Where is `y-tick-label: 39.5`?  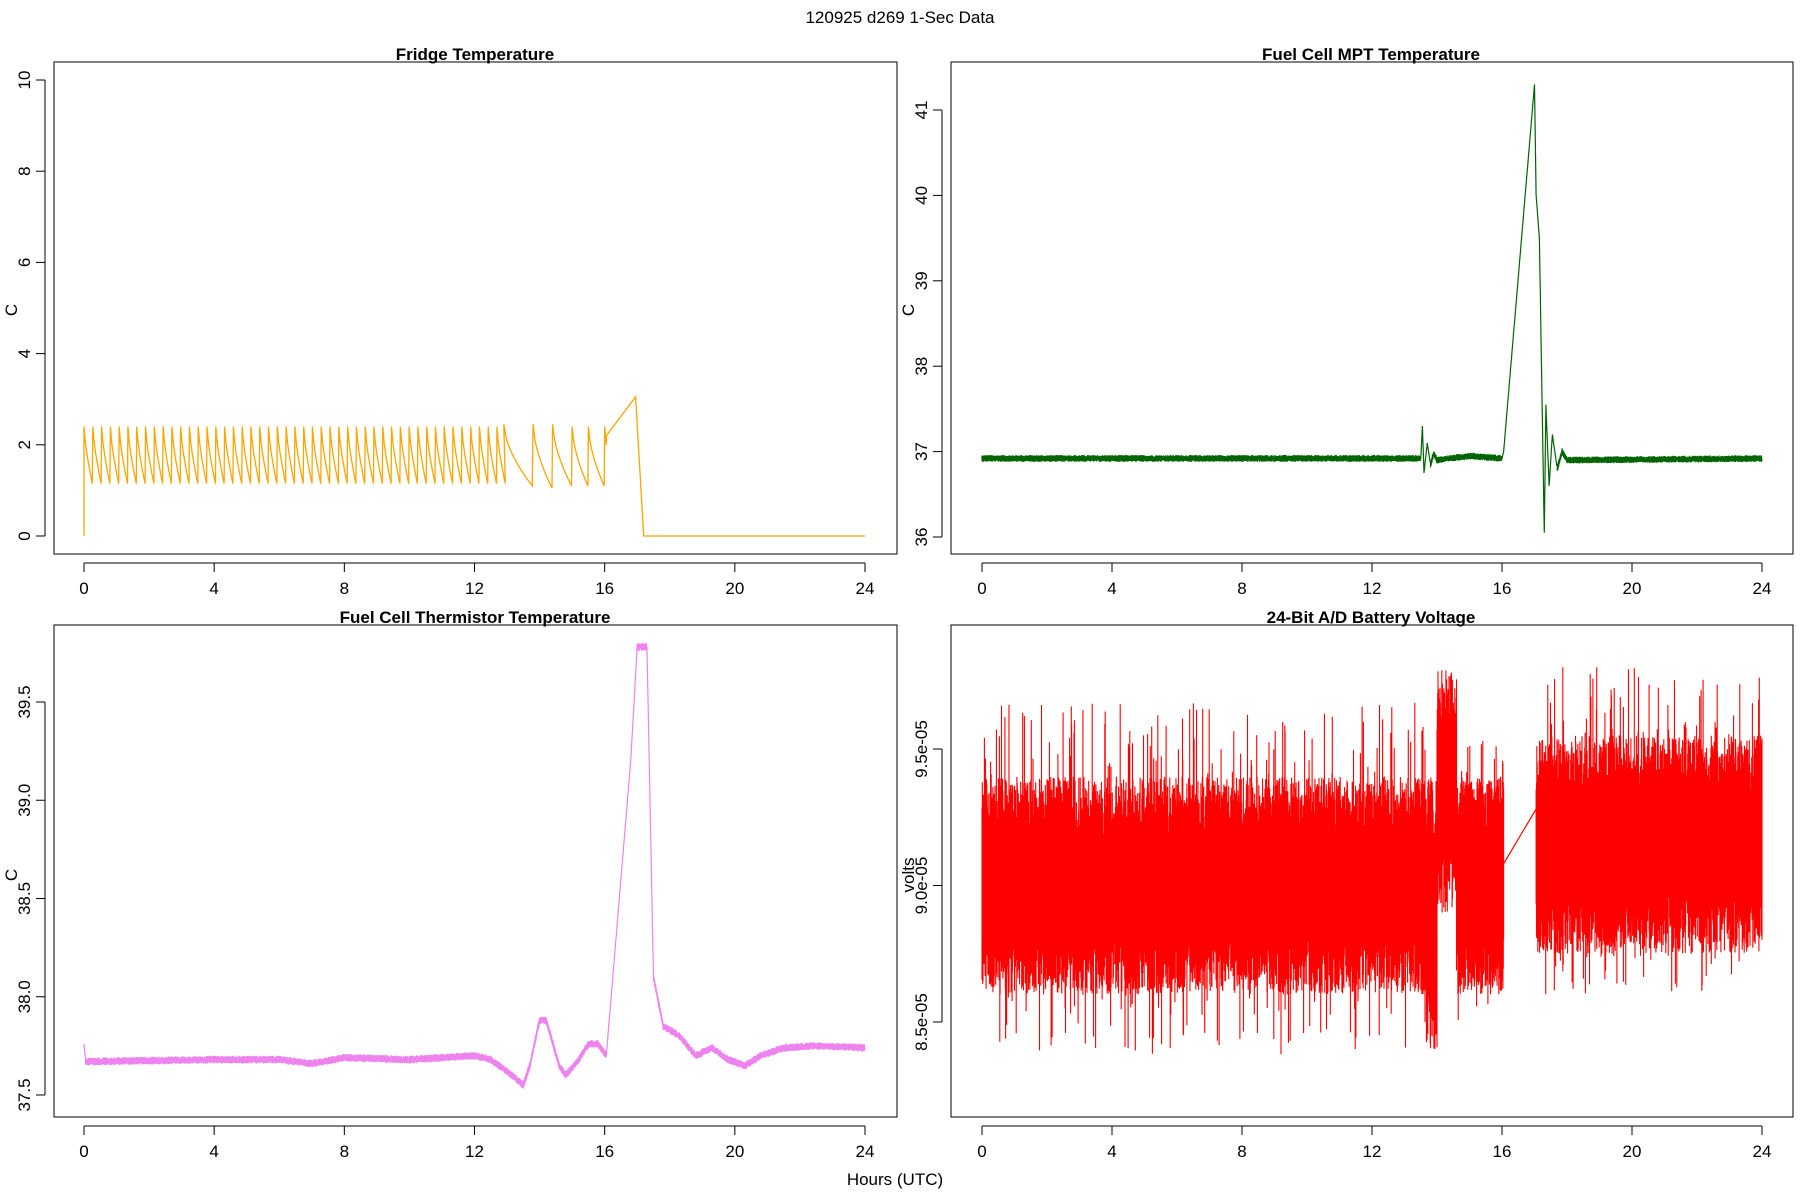
y-tick-label: 39.5 is located at coordinates (24, 701).